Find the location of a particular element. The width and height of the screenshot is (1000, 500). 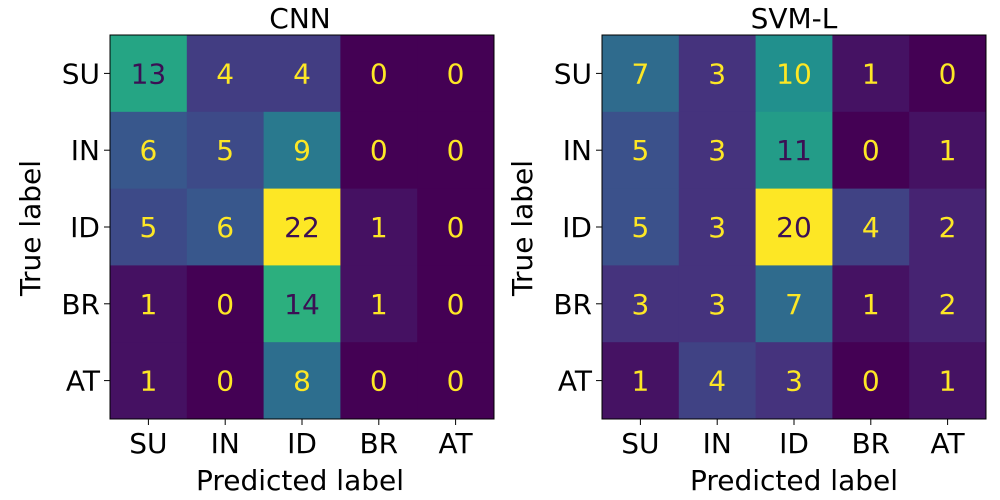

cell-value-label: 9 is located at coordinates (302, 150).